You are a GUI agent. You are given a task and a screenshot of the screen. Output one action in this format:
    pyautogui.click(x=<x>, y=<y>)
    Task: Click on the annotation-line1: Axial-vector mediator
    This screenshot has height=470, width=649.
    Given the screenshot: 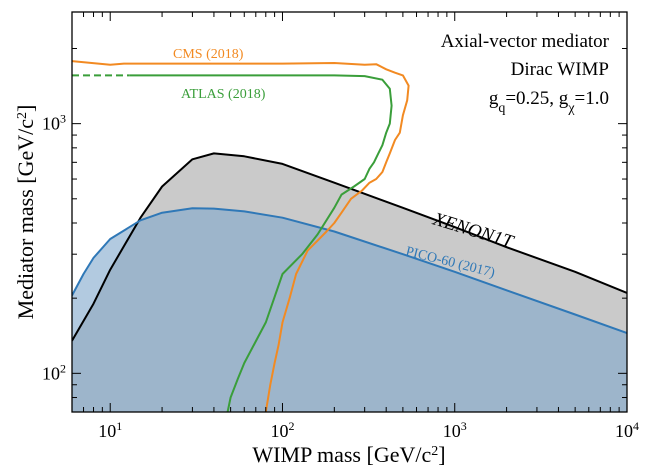 What is the action you would take?
    pyautogui.click(x=525, y=41)
    